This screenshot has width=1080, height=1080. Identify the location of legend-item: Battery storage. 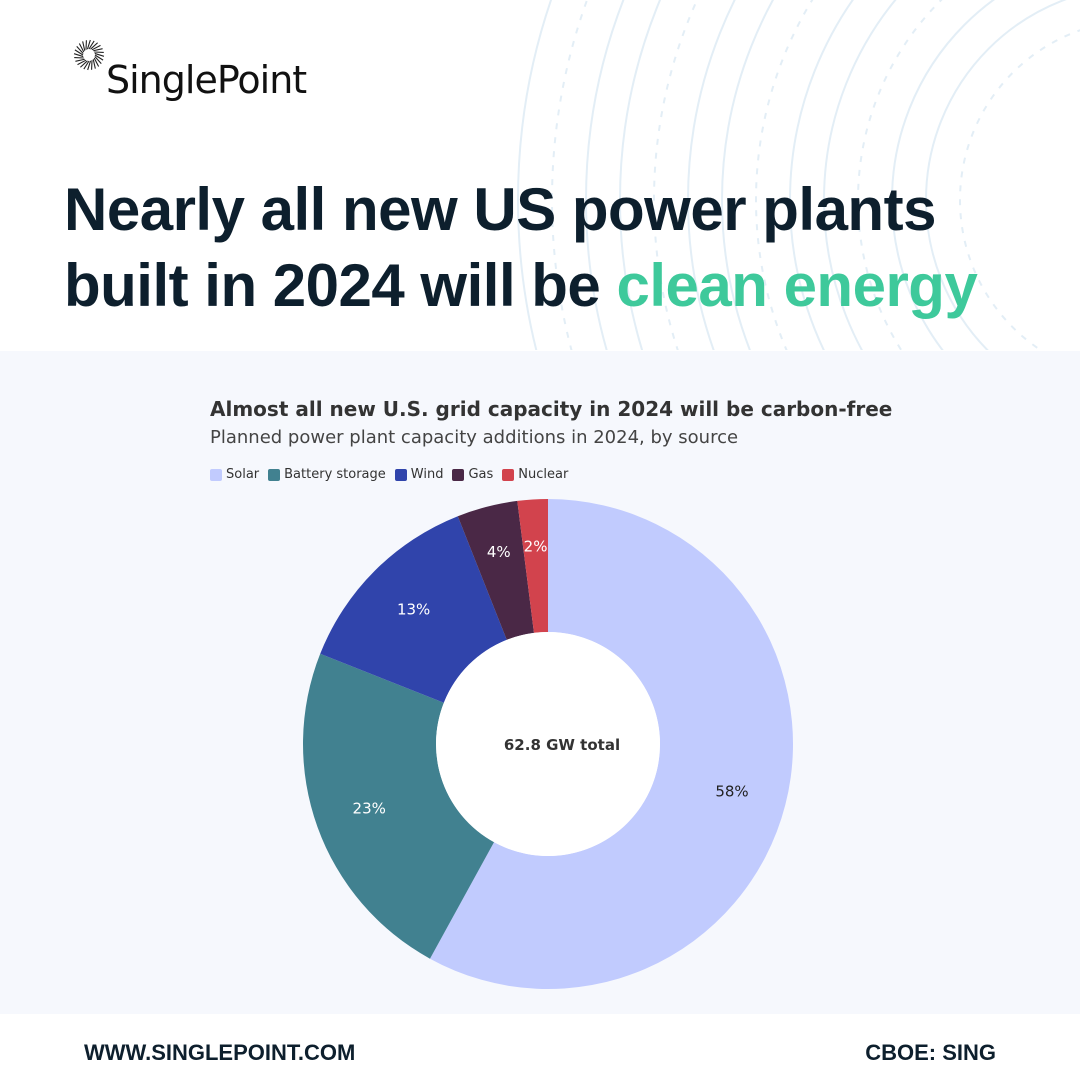
(327, 474).